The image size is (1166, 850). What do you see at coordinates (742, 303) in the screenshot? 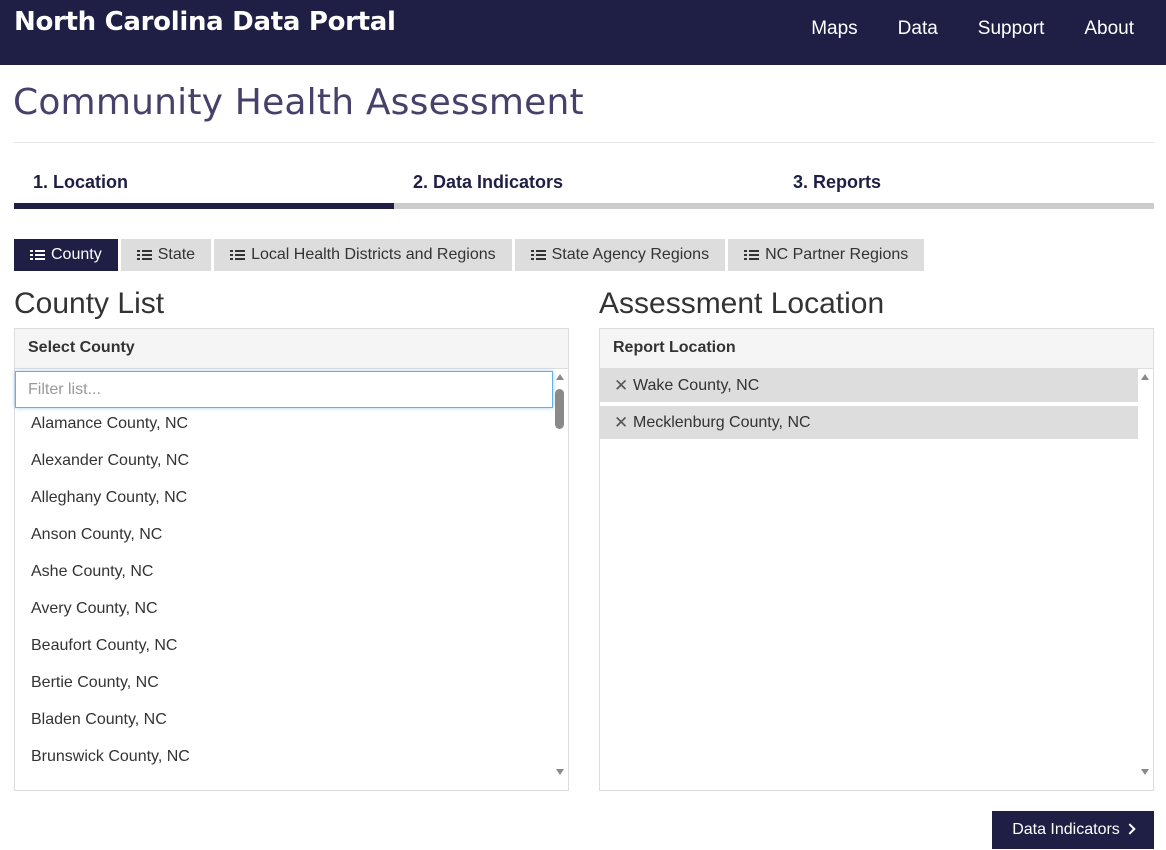
I see `assessment-location-heading: Assessment Location` at bounding box center [742, 303].